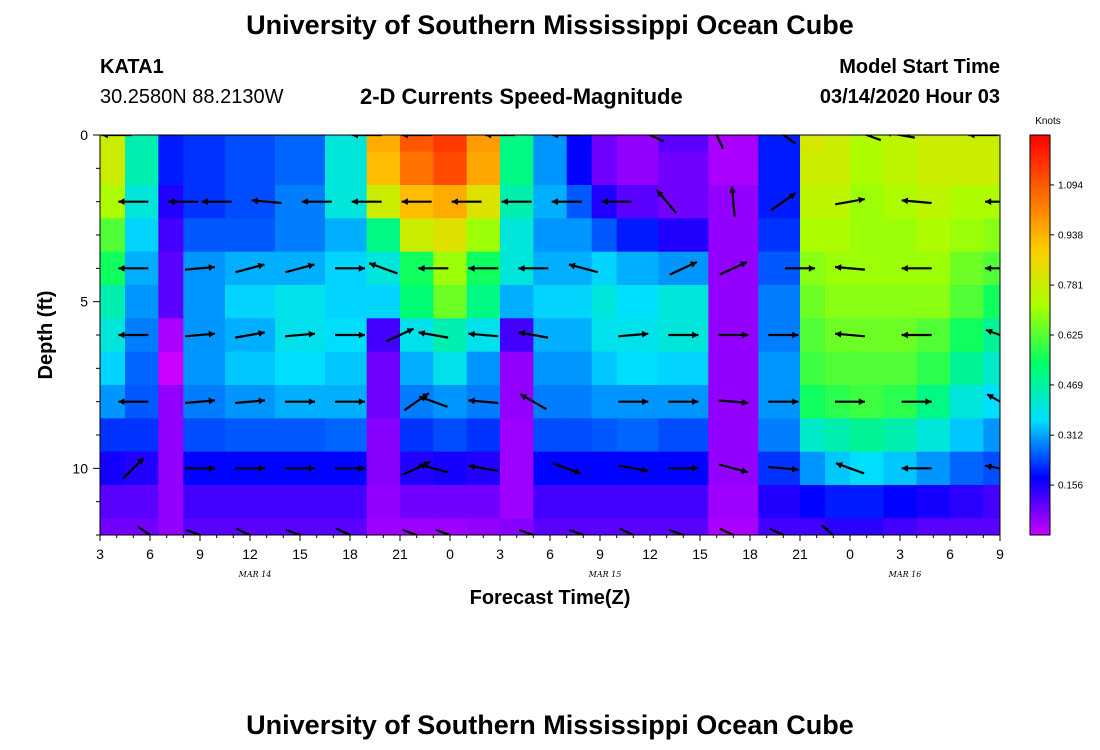 This screenshot has width=1100, height=750. I want to click on colorbar-tick-label: 1.094, so click(1070, 185).